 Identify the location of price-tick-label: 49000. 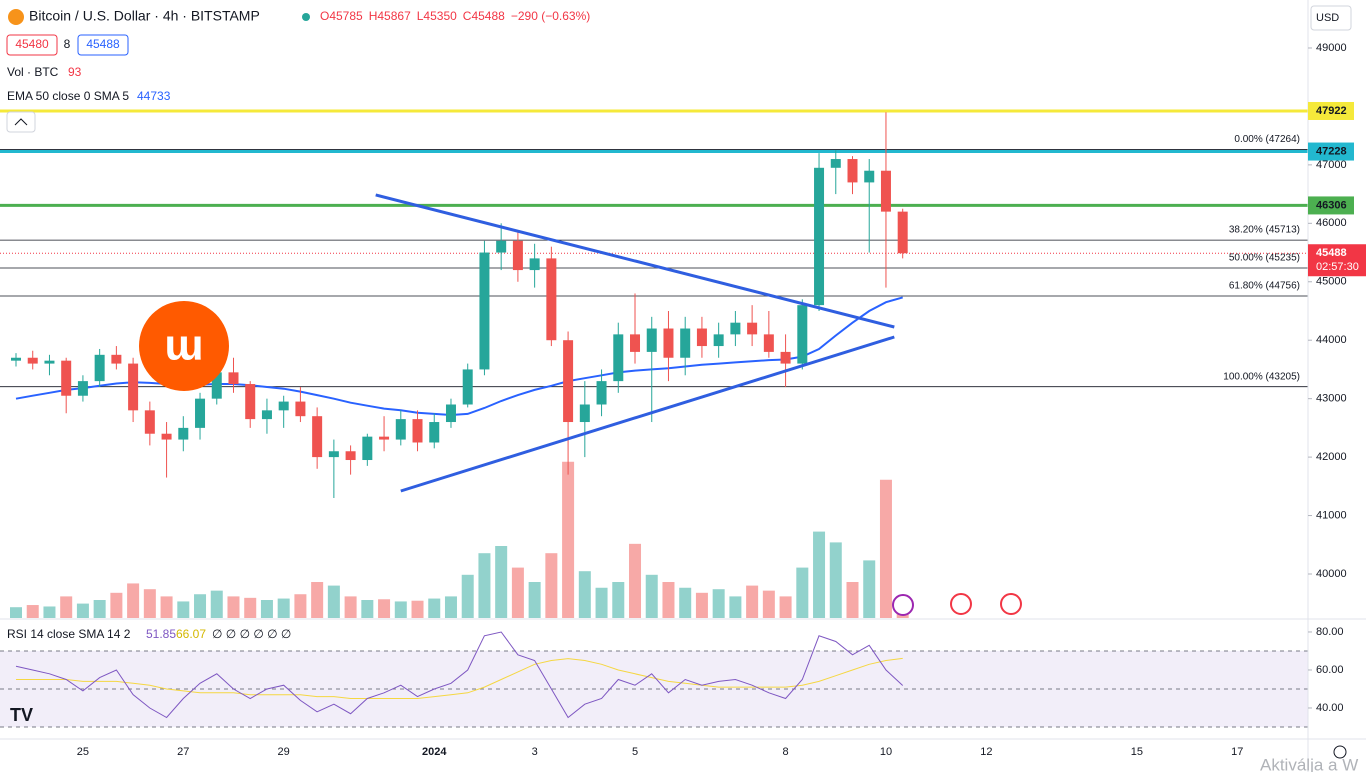
(1331, 48).